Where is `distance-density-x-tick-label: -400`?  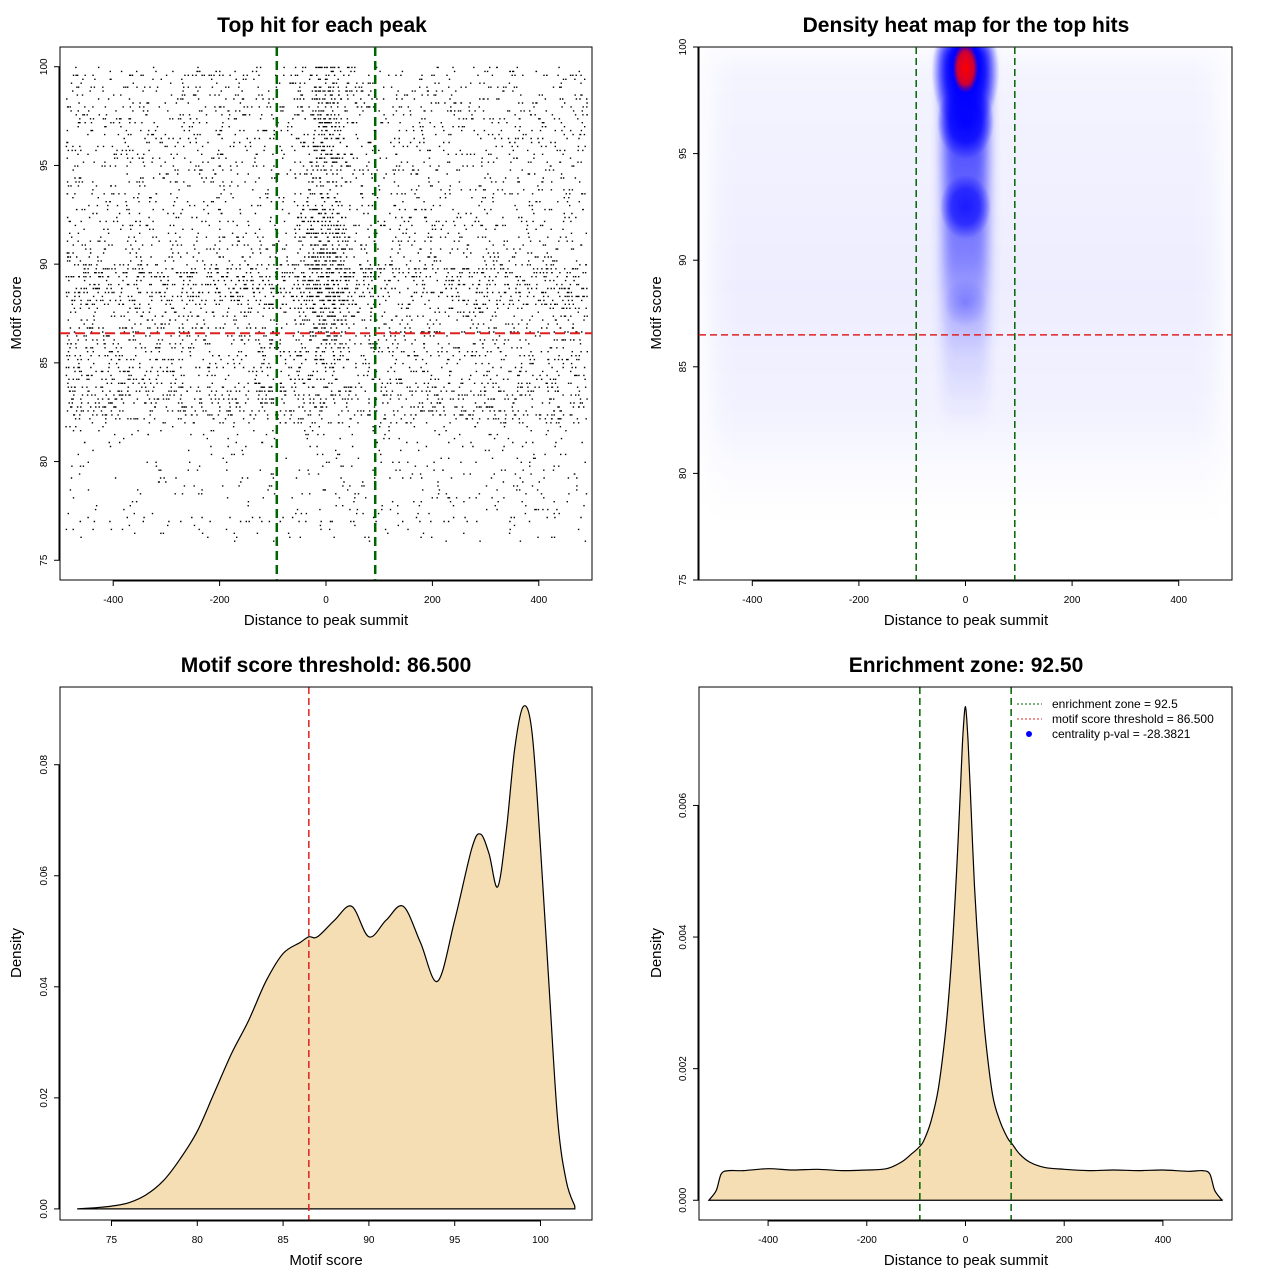
distance-density-x-tick-label: -400 is located at coordinates (768, 1240).